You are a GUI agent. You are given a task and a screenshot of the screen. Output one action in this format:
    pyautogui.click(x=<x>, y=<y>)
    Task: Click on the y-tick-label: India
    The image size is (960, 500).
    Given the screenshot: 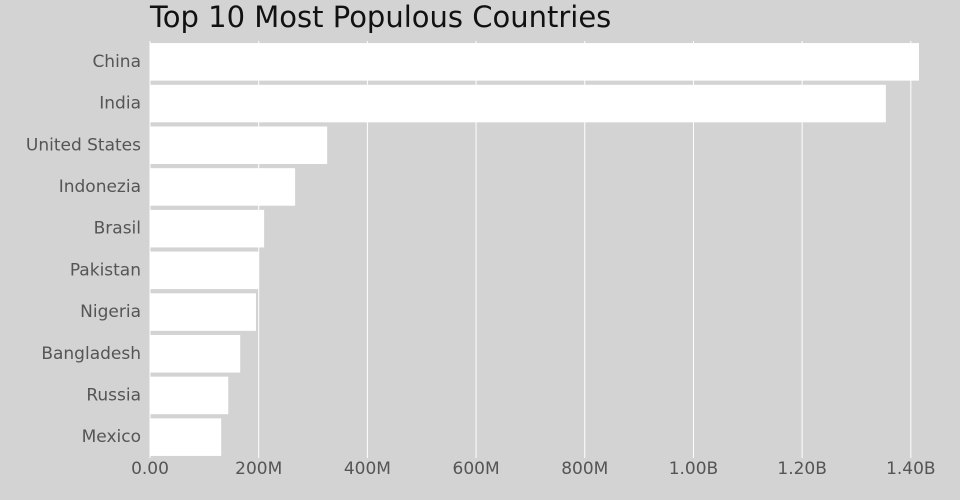 What is the action you would take?
    pyautogui.click(x=120, y=104)
    